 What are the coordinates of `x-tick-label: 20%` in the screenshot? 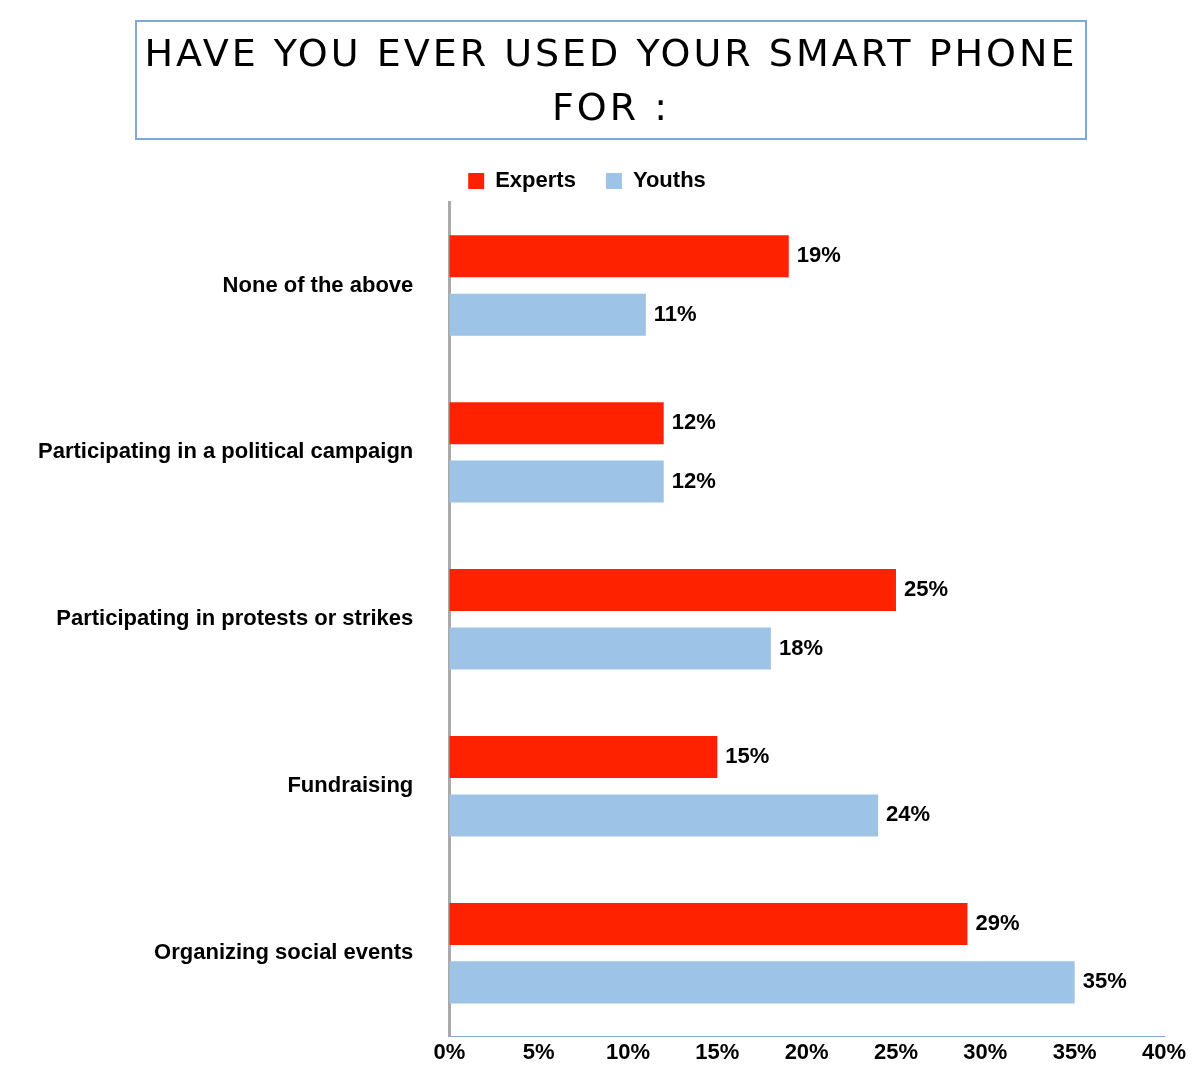 It's located at (806, 1051).